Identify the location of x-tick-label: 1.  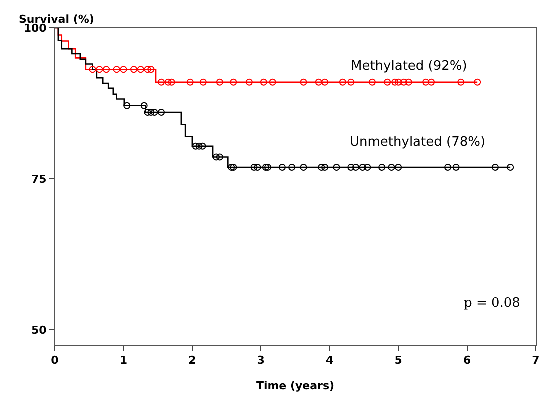
(124, 361).